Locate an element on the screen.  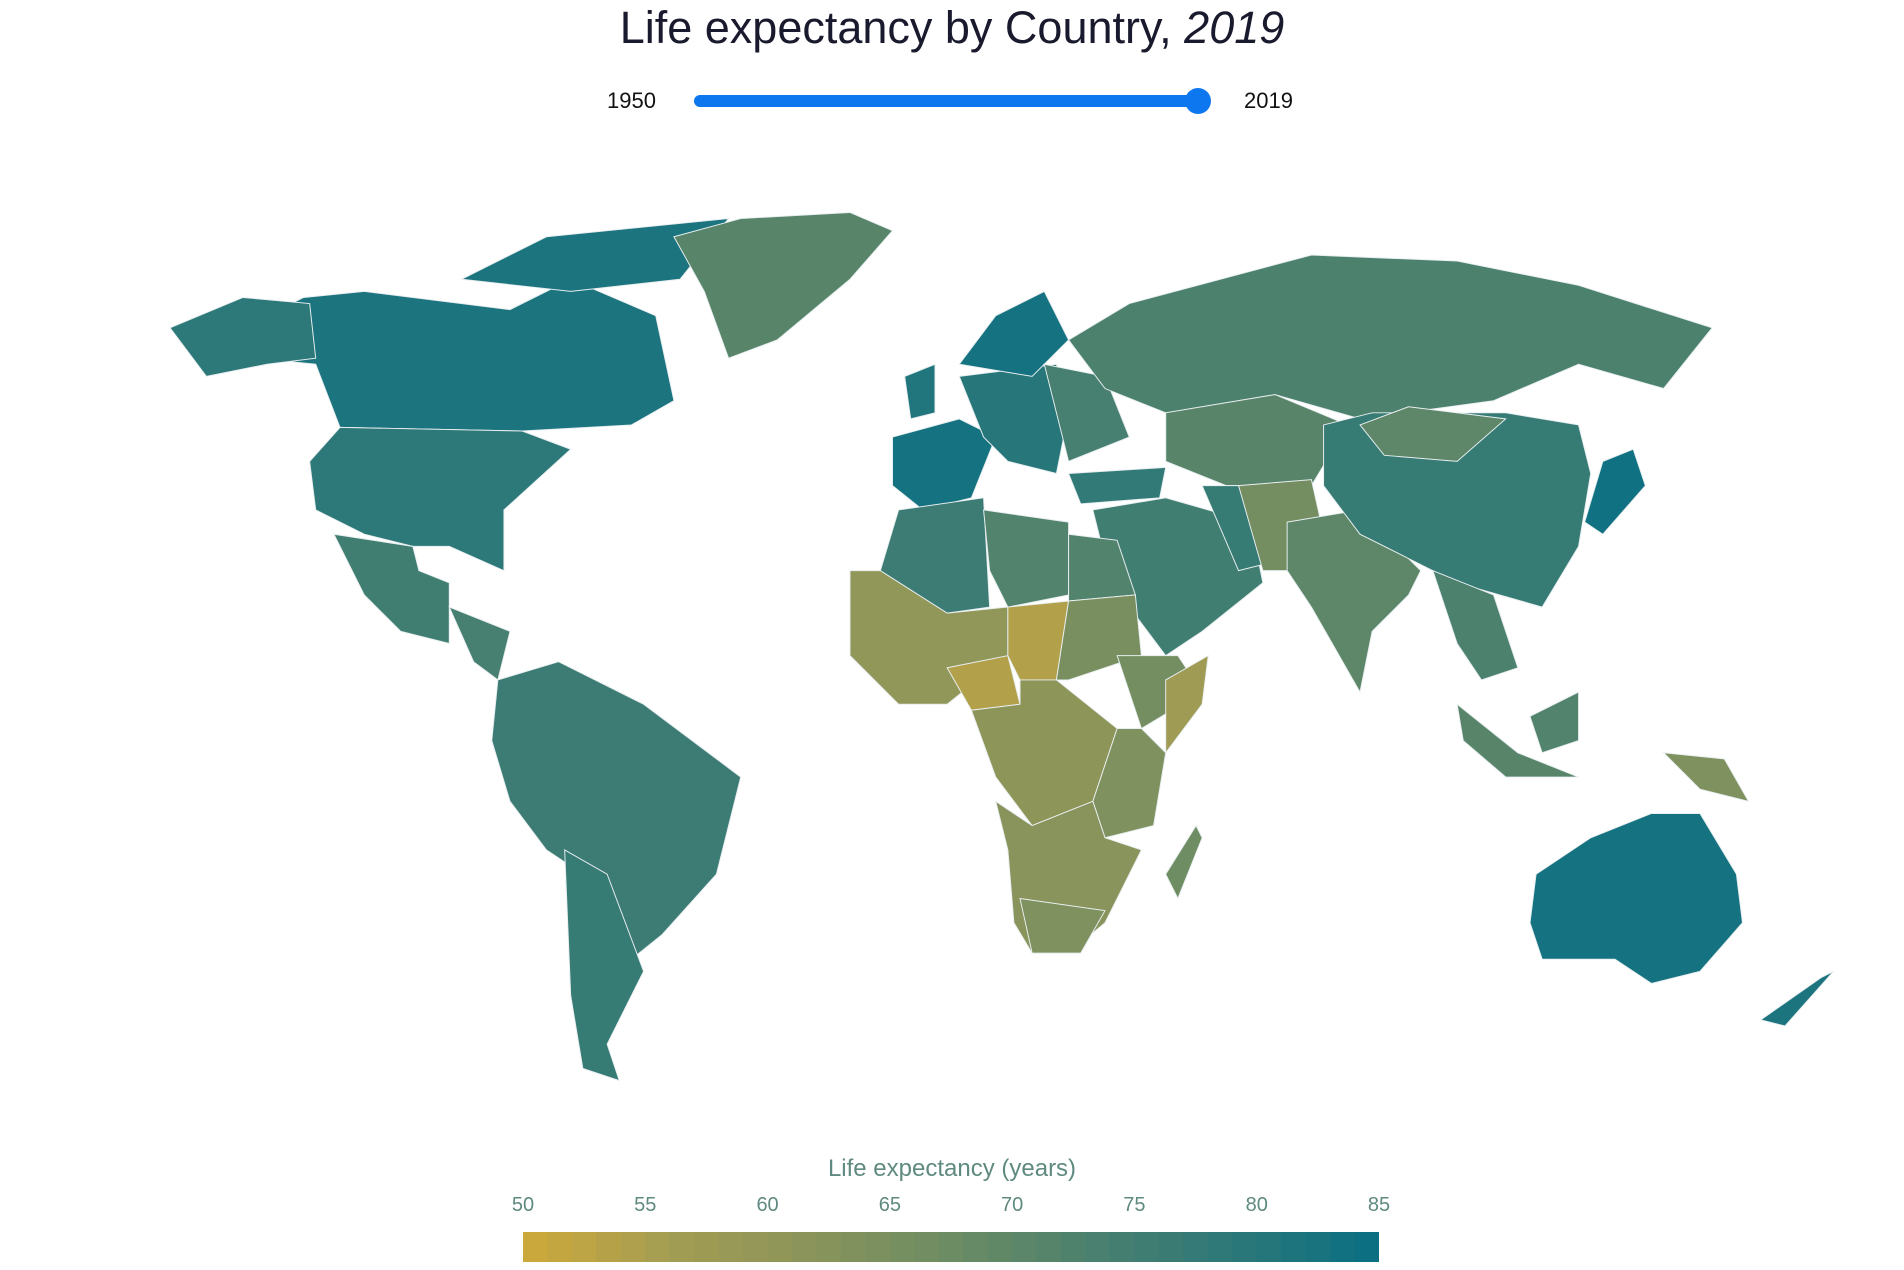
country-alaska: Alaska is located at coordinates (243, 336).